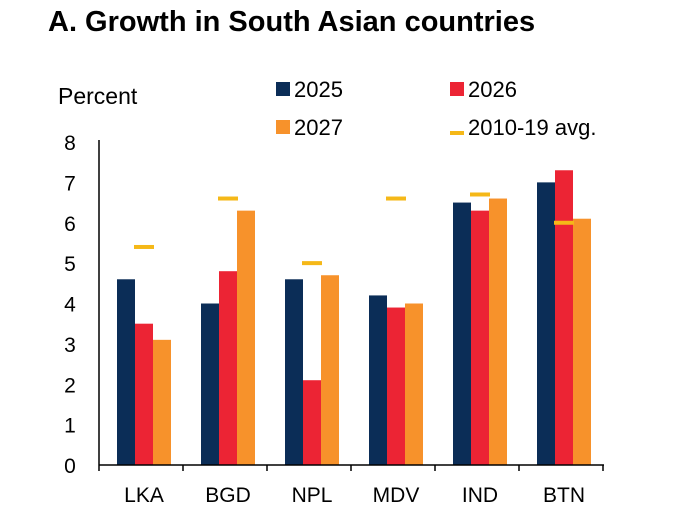  What do you see at coordinates (312, 422) in the screenshot?
I see `bar-2026-npl` at bounding box center [312, 422].